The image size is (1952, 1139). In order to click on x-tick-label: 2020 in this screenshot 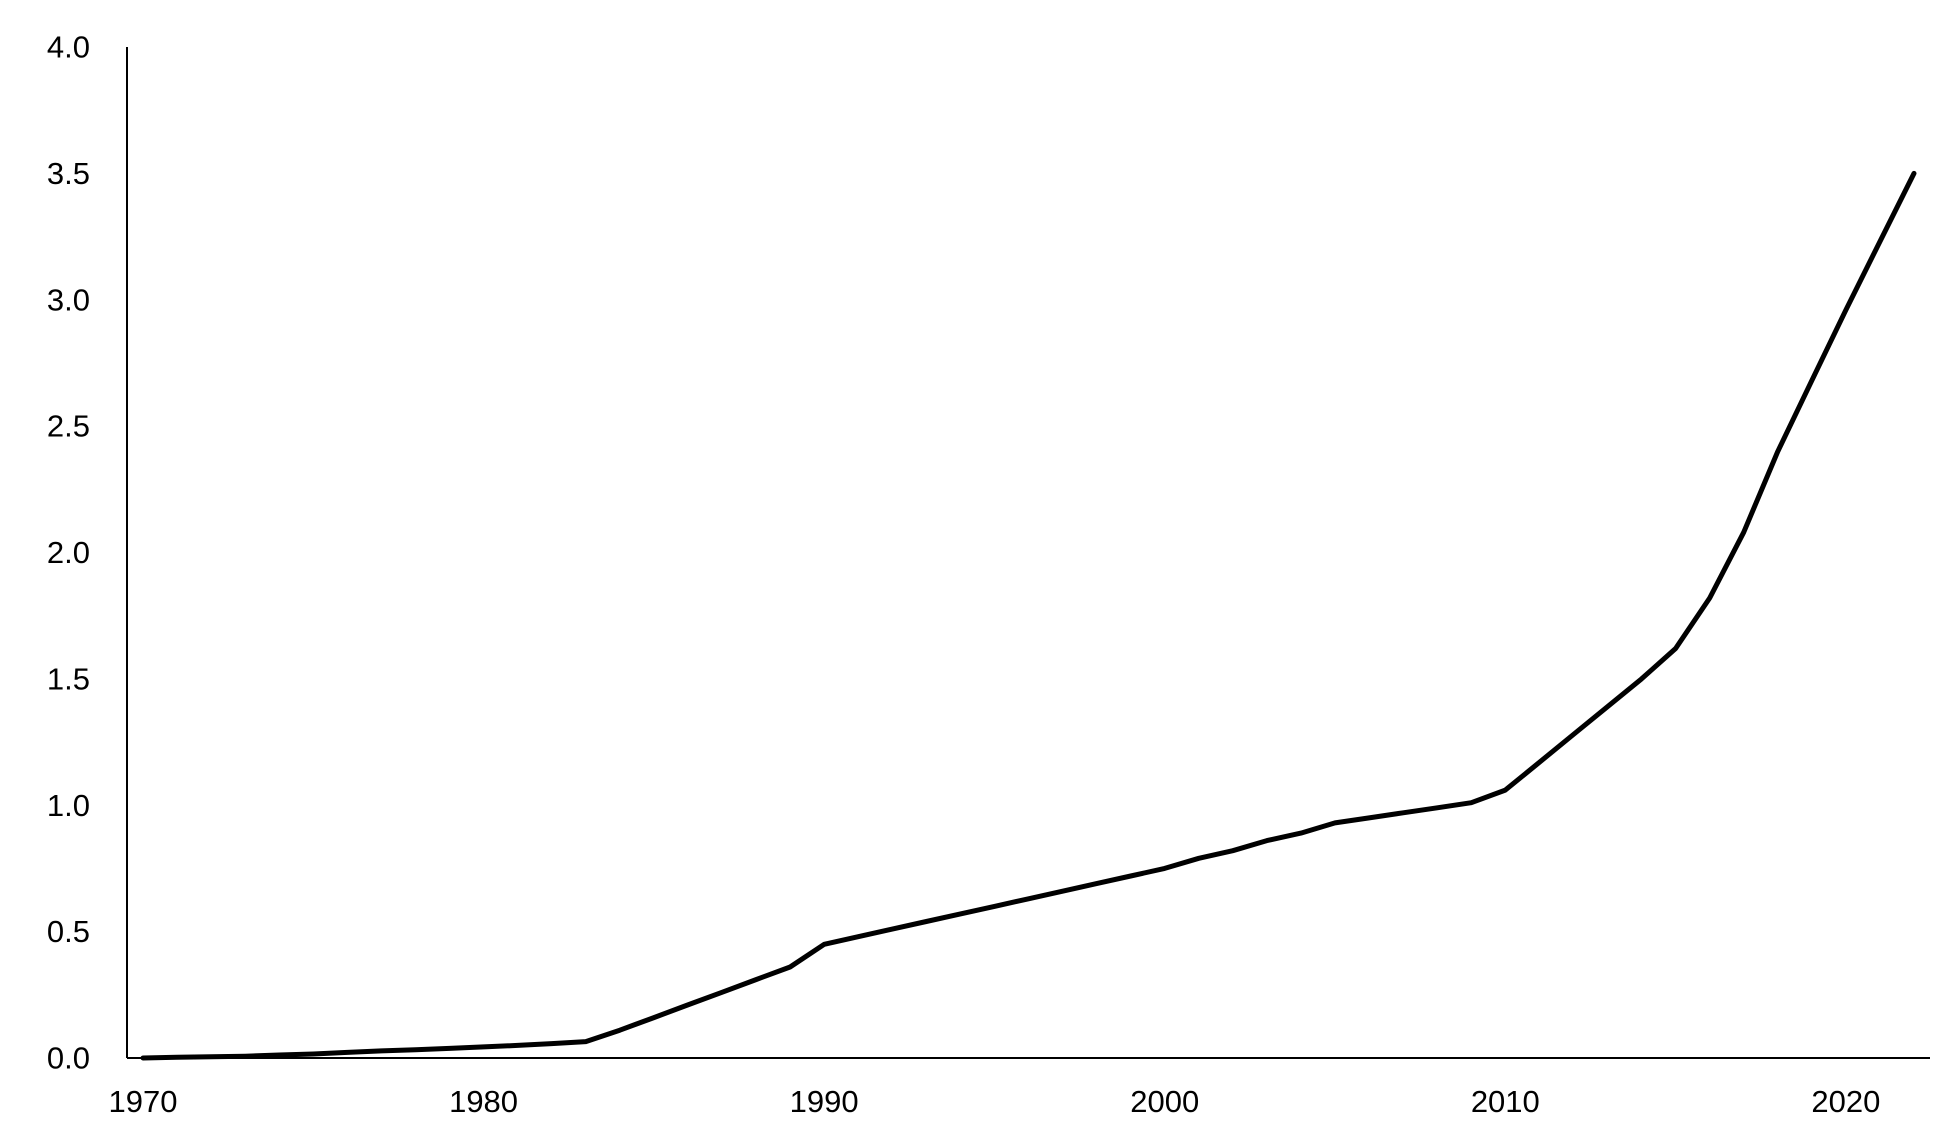, I will do `click(1845, 1101)`.